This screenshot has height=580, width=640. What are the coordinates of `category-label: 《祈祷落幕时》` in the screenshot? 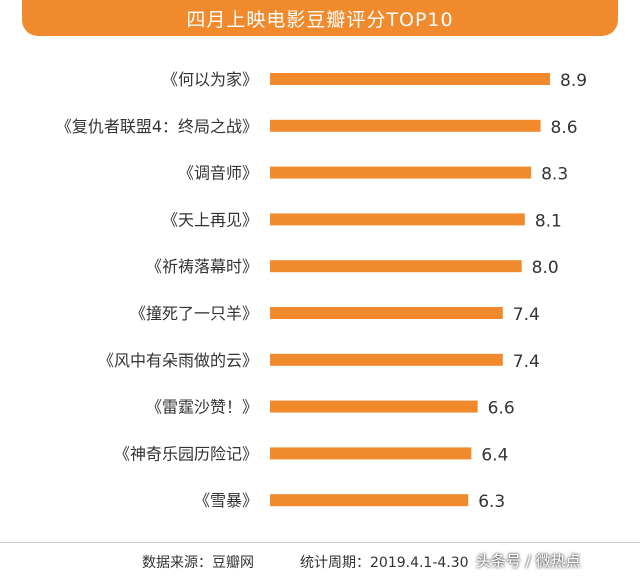 It's located at (202, 266).